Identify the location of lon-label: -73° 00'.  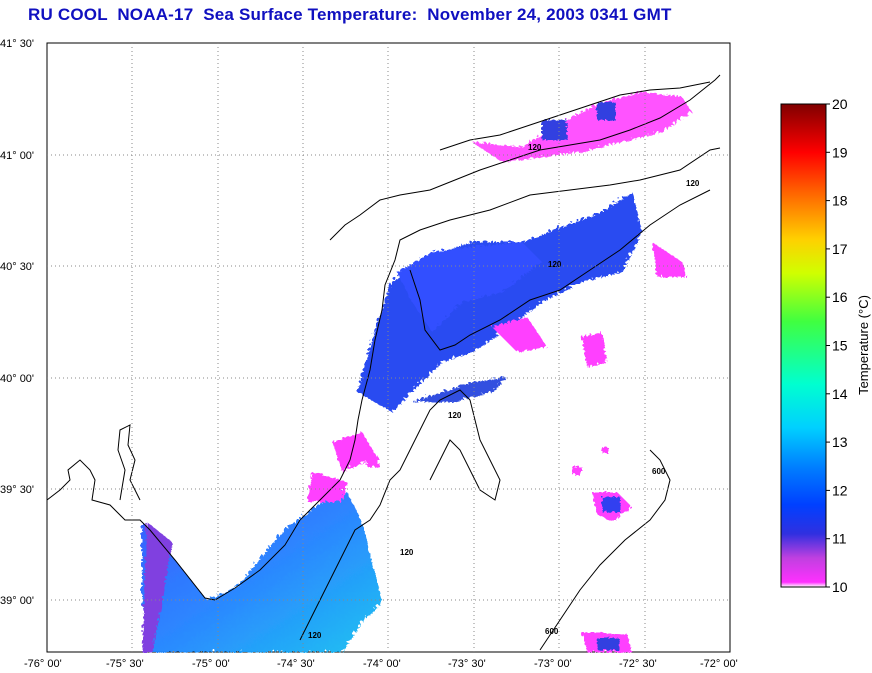
(553, 664).